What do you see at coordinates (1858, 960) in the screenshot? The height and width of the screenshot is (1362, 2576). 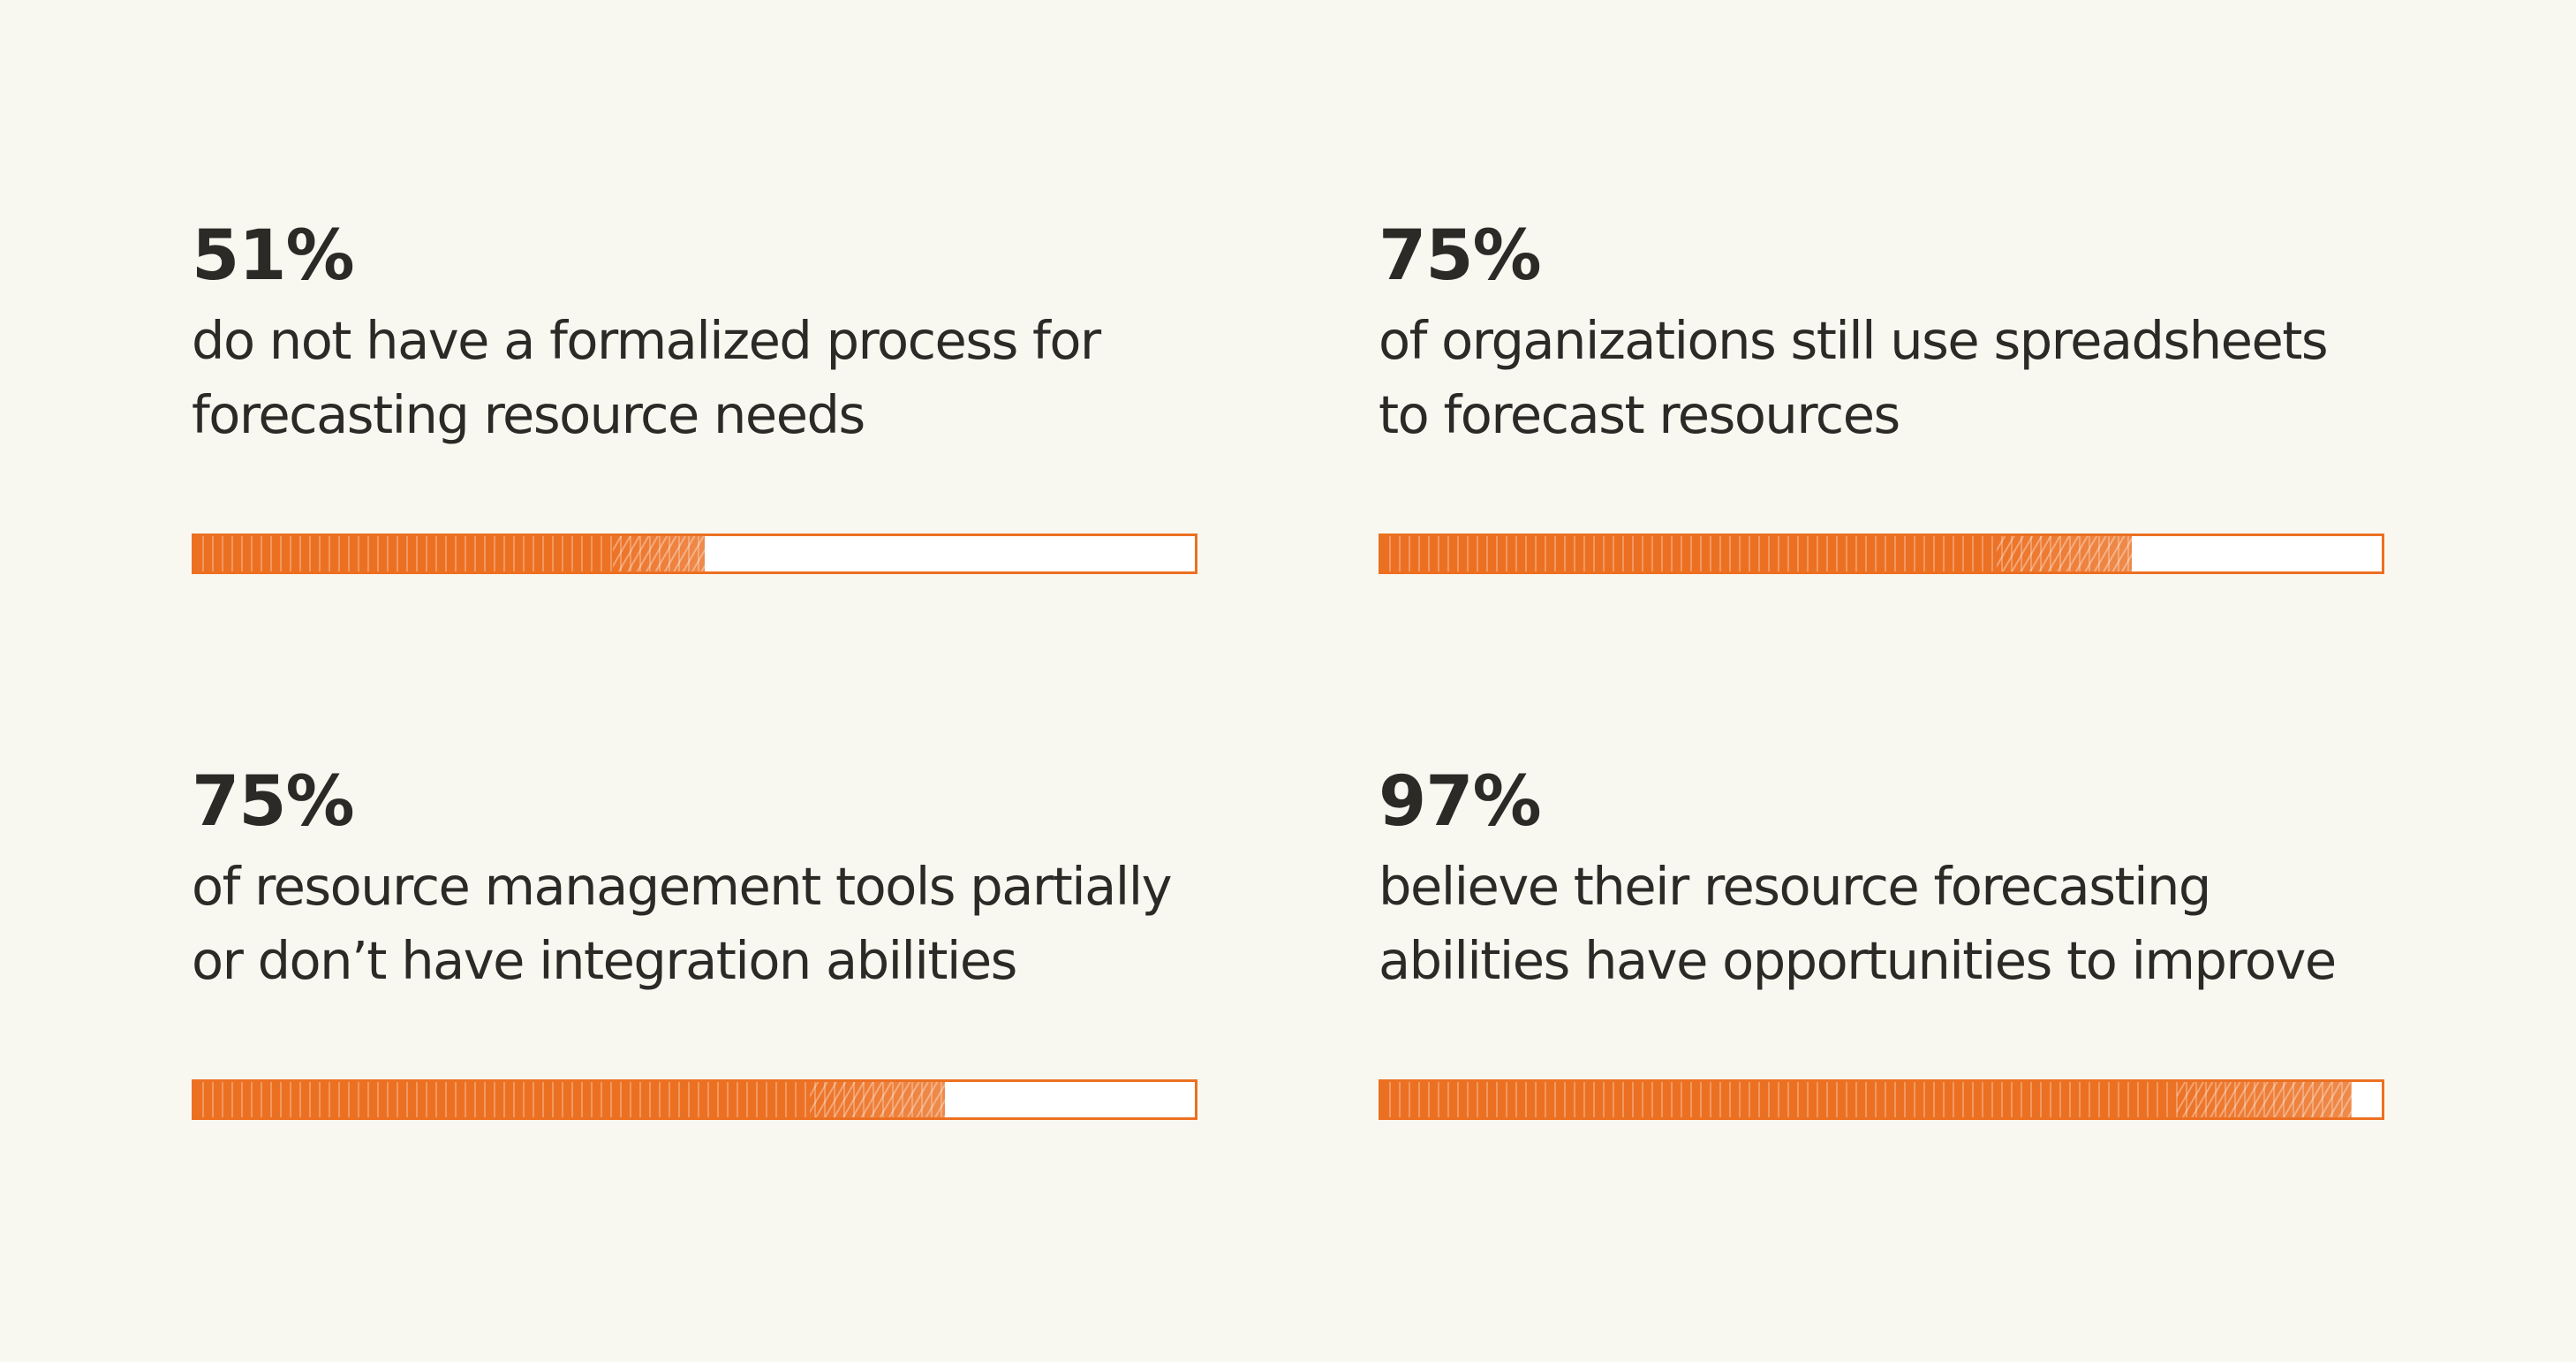 I see `stat-description-line: abilities have opportunities to improve` at bounding box center [1858, 960].